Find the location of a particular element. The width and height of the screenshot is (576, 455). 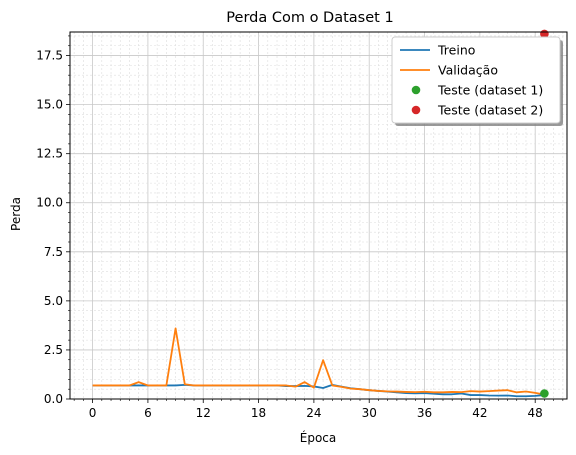

x-tick-label: 36 is located at coordinates (424, 413).